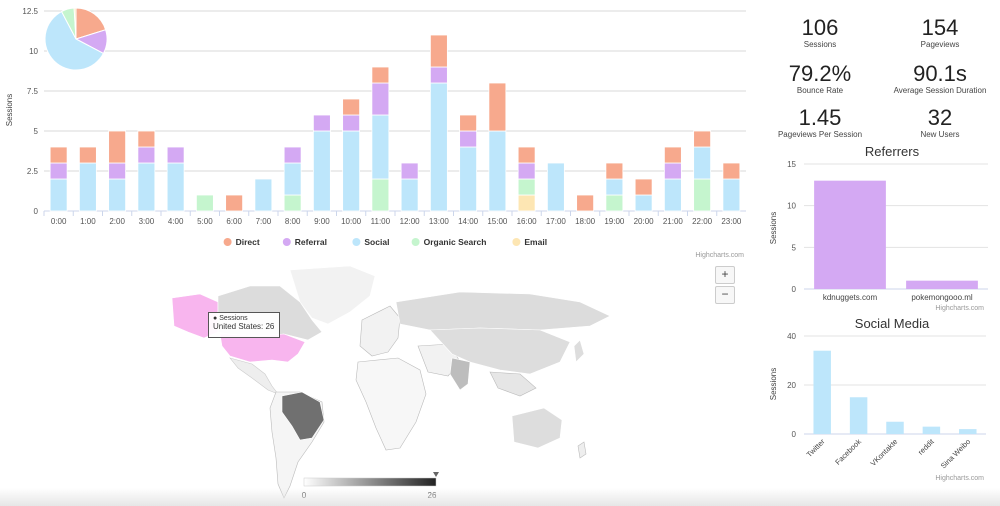  What do you see at coordinates (535, 242) in the screenshot?
I see `legend-item-email: Email` at bounding box center [535, 242].